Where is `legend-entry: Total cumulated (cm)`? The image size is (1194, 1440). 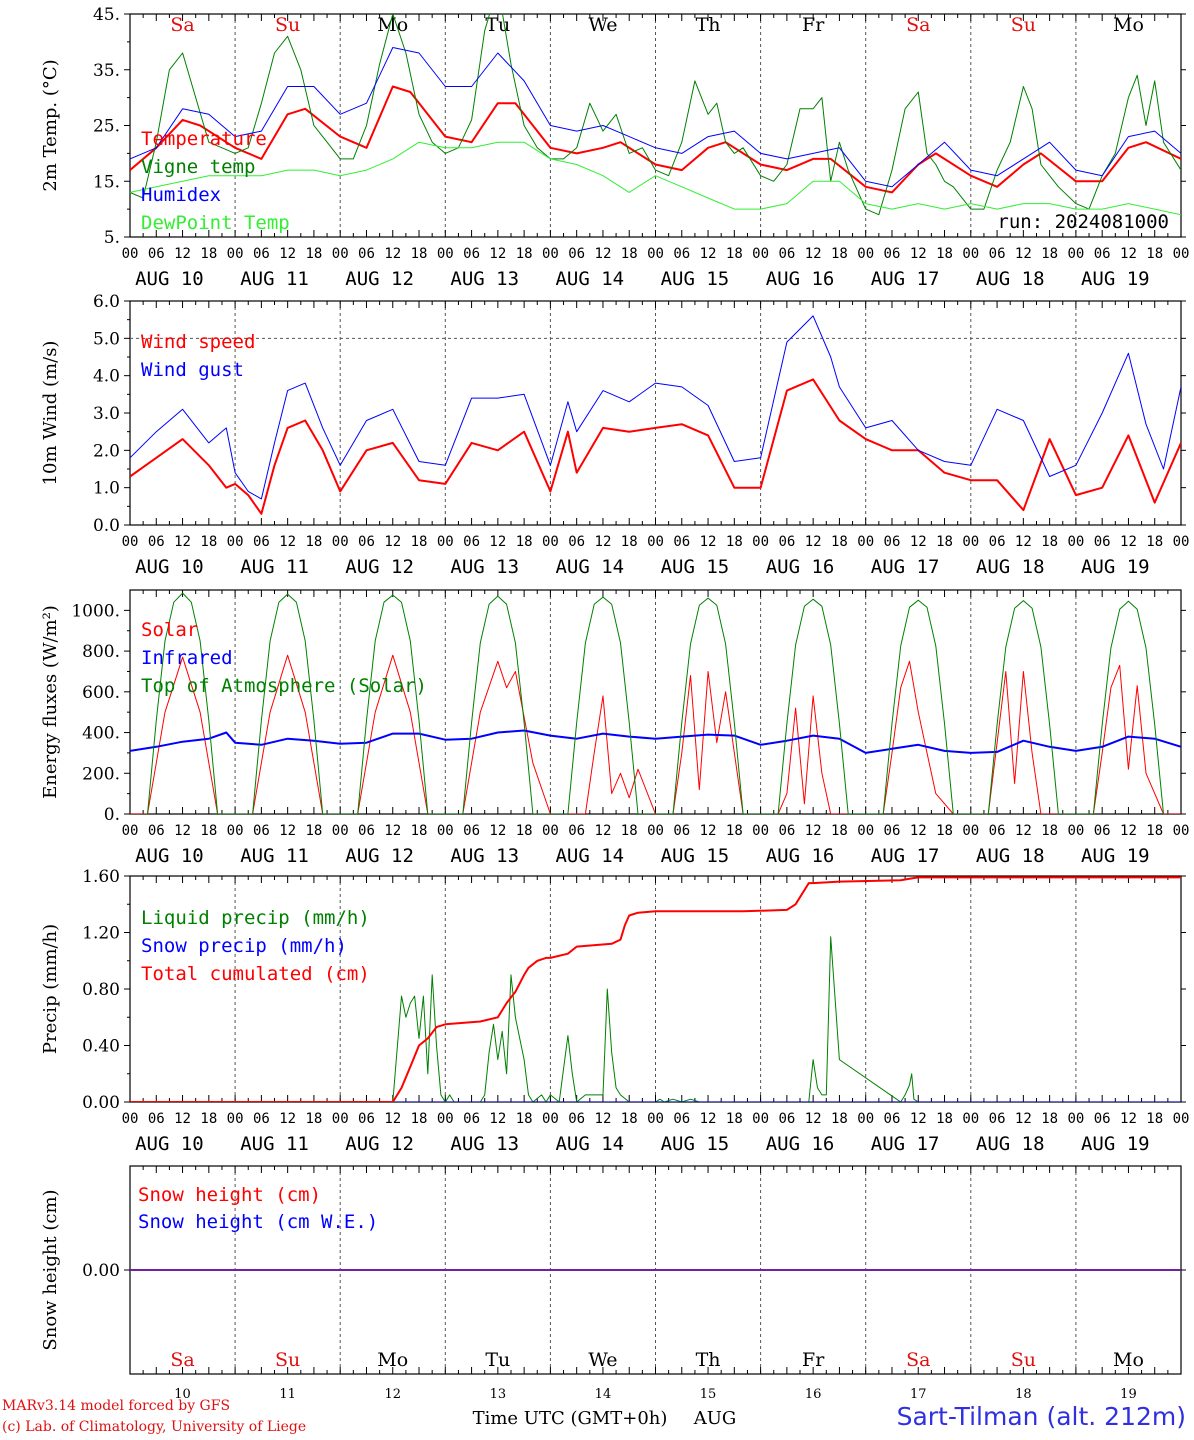
legend-entry: Total cumulated (cm) is located at coordinates (255, 974).